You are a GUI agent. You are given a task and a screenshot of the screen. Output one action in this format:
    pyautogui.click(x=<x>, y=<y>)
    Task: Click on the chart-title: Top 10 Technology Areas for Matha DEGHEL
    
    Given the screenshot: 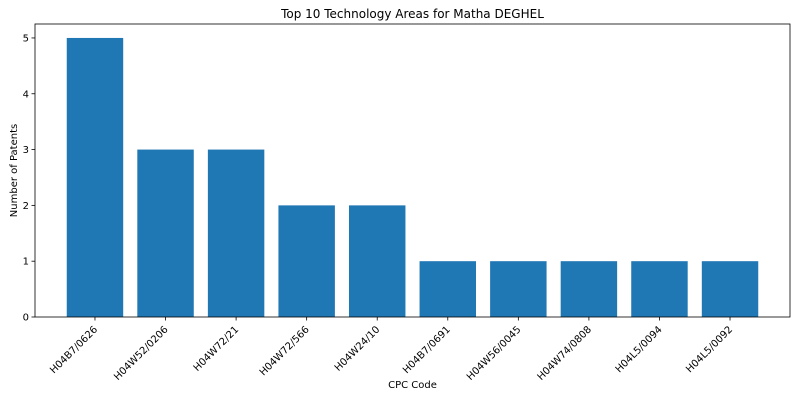 What is the action you would take?
    pyautogui.click(x=412, y=14)
    